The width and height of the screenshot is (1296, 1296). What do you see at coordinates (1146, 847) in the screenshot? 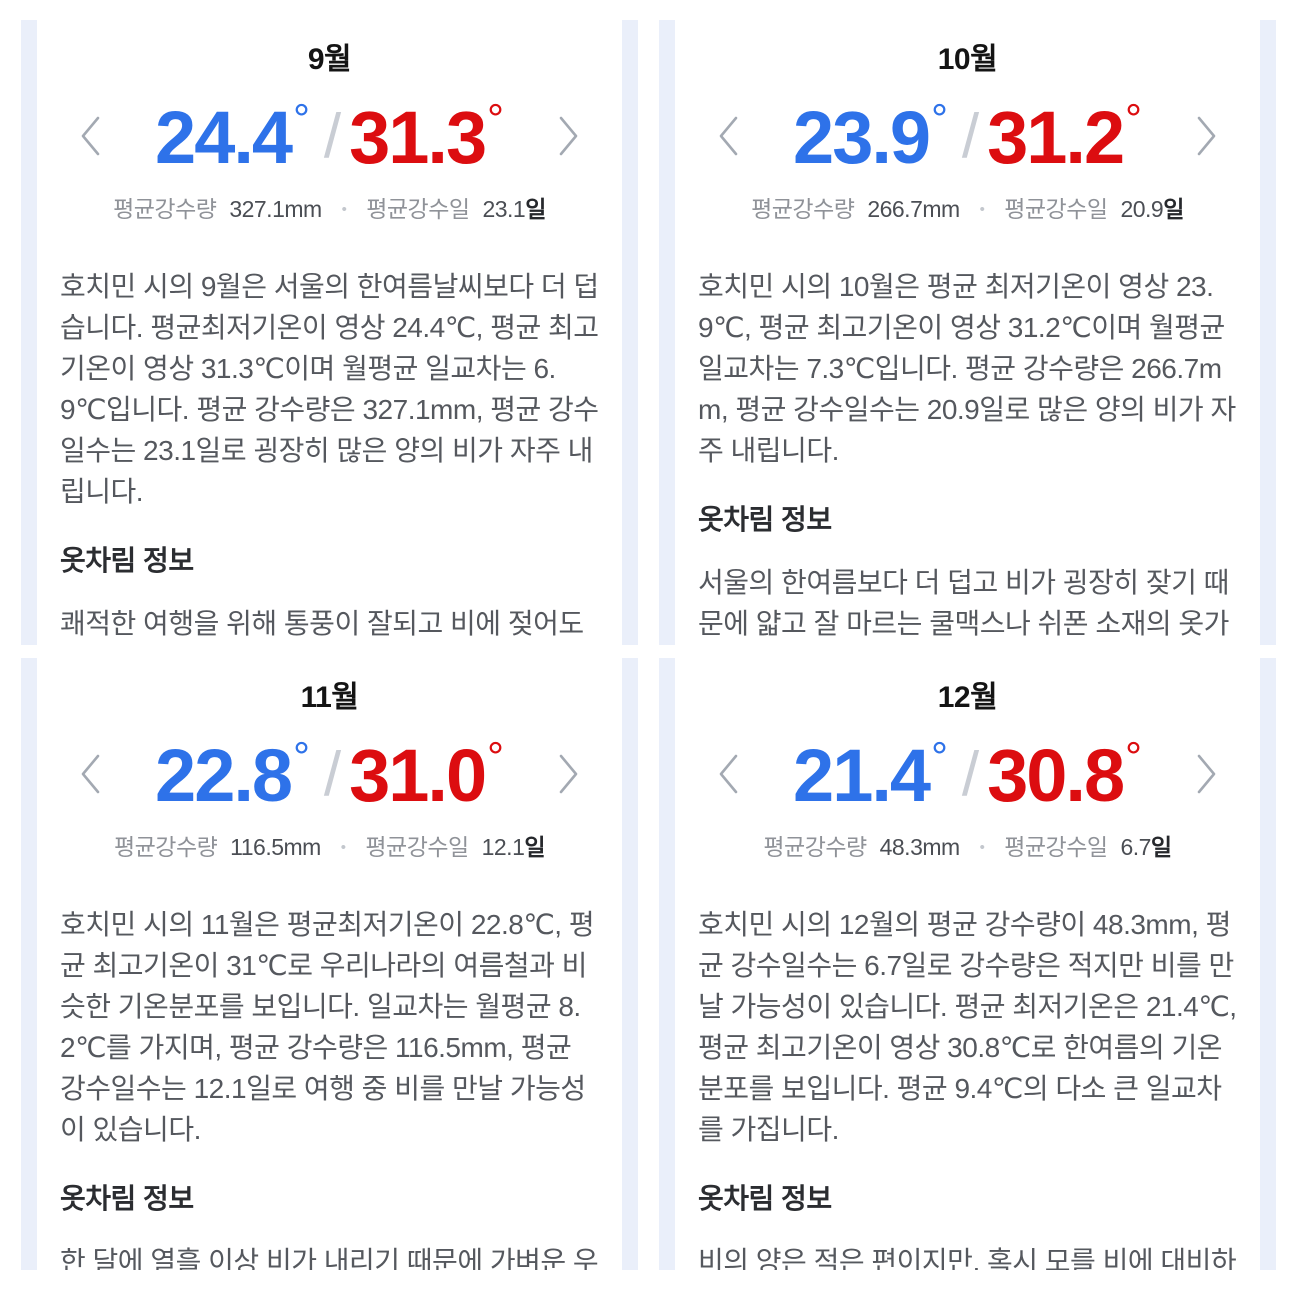
I see `rainy-days-value: 6.7일` at bounding box center [1146, 847].